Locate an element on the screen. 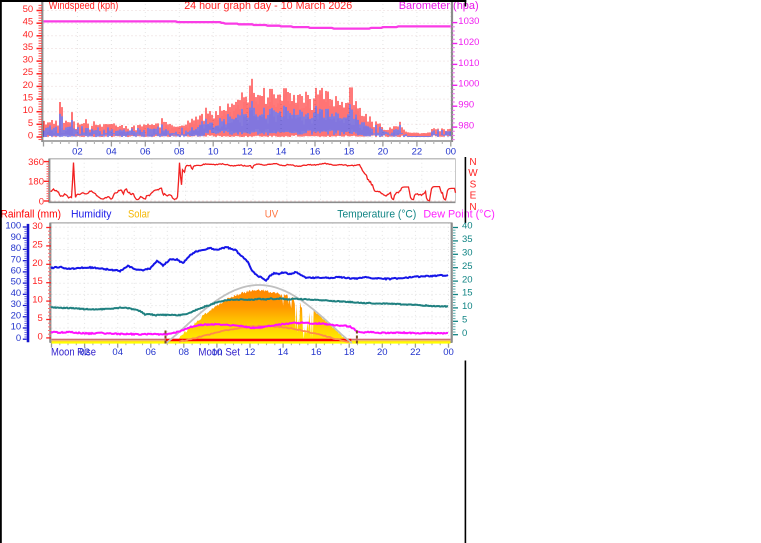  svg-text: Solar is located at coordinates (139, 214).